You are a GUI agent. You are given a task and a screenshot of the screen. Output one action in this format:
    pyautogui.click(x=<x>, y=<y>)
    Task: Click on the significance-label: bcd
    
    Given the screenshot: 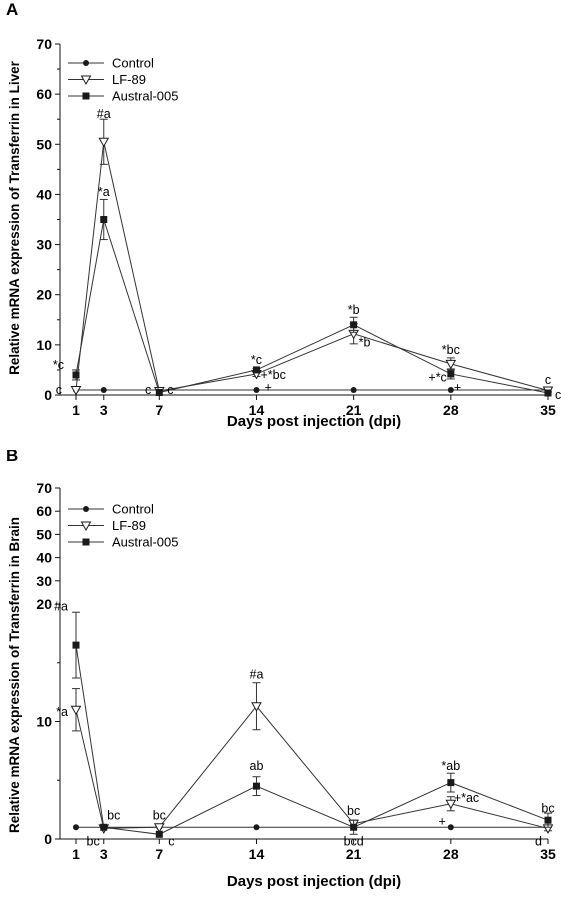 What is the action you would take?
    pyautogui.click(x=354, y=841)
    